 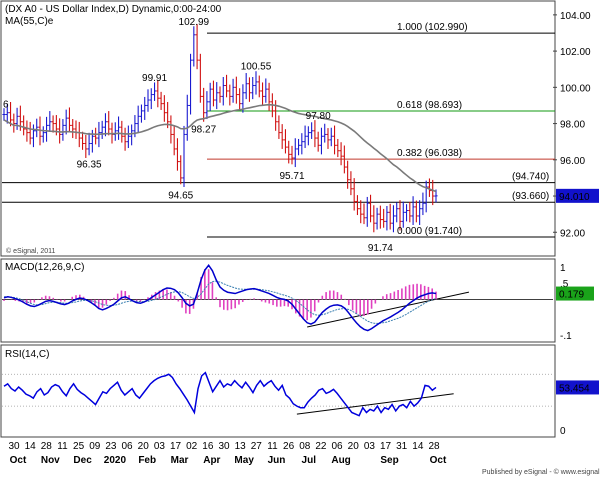 I want to click on price-axis-tick: 100.00, so click(x=575, y=88).